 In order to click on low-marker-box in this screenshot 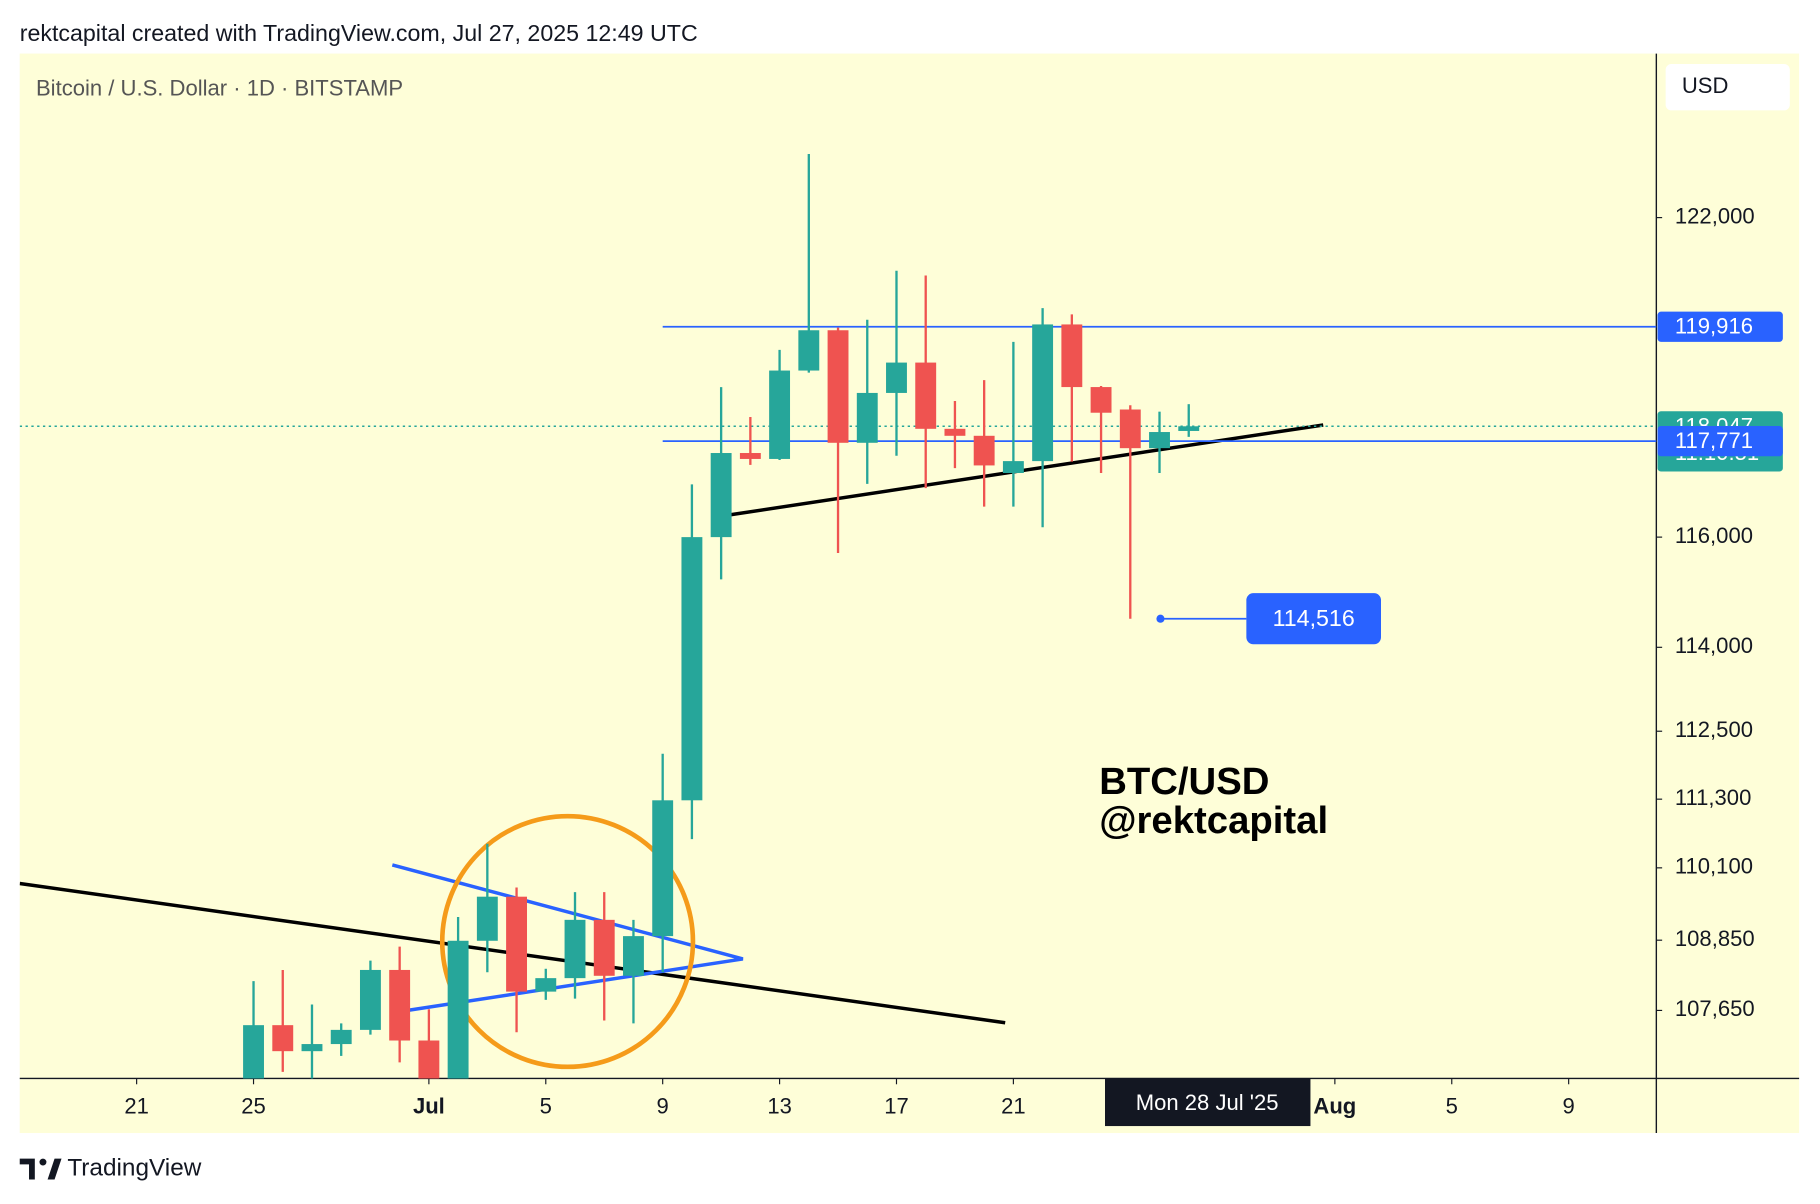, I will do `click(1314, 619)`.